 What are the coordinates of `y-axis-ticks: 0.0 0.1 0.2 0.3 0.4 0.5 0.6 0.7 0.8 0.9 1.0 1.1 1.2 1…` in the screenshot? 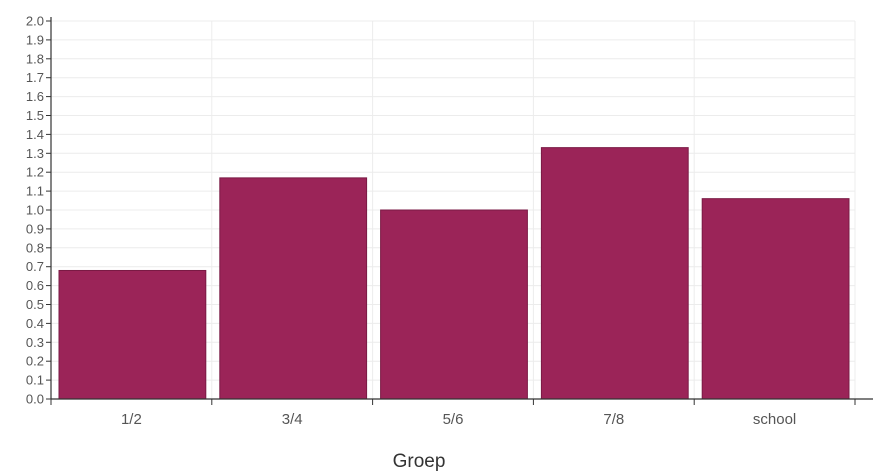 It's located at (38, 210).